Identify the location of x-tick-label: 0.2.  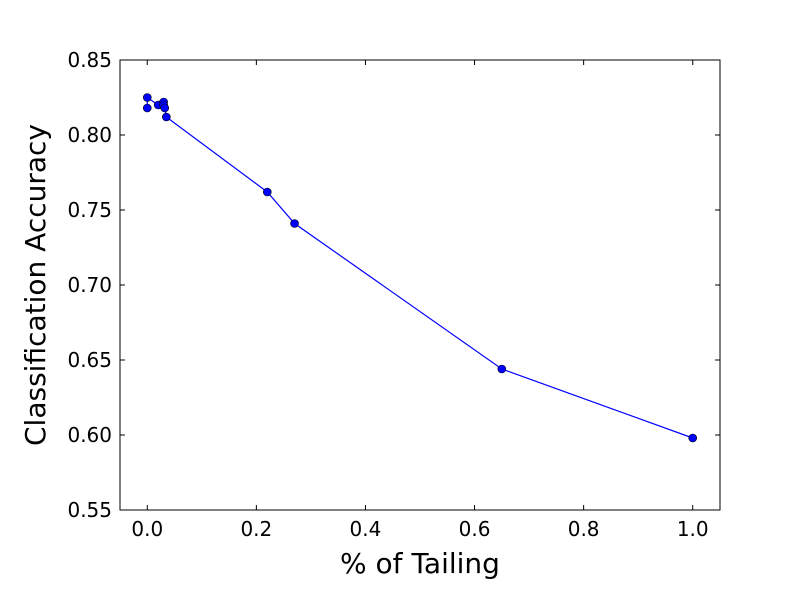
(256, 529).